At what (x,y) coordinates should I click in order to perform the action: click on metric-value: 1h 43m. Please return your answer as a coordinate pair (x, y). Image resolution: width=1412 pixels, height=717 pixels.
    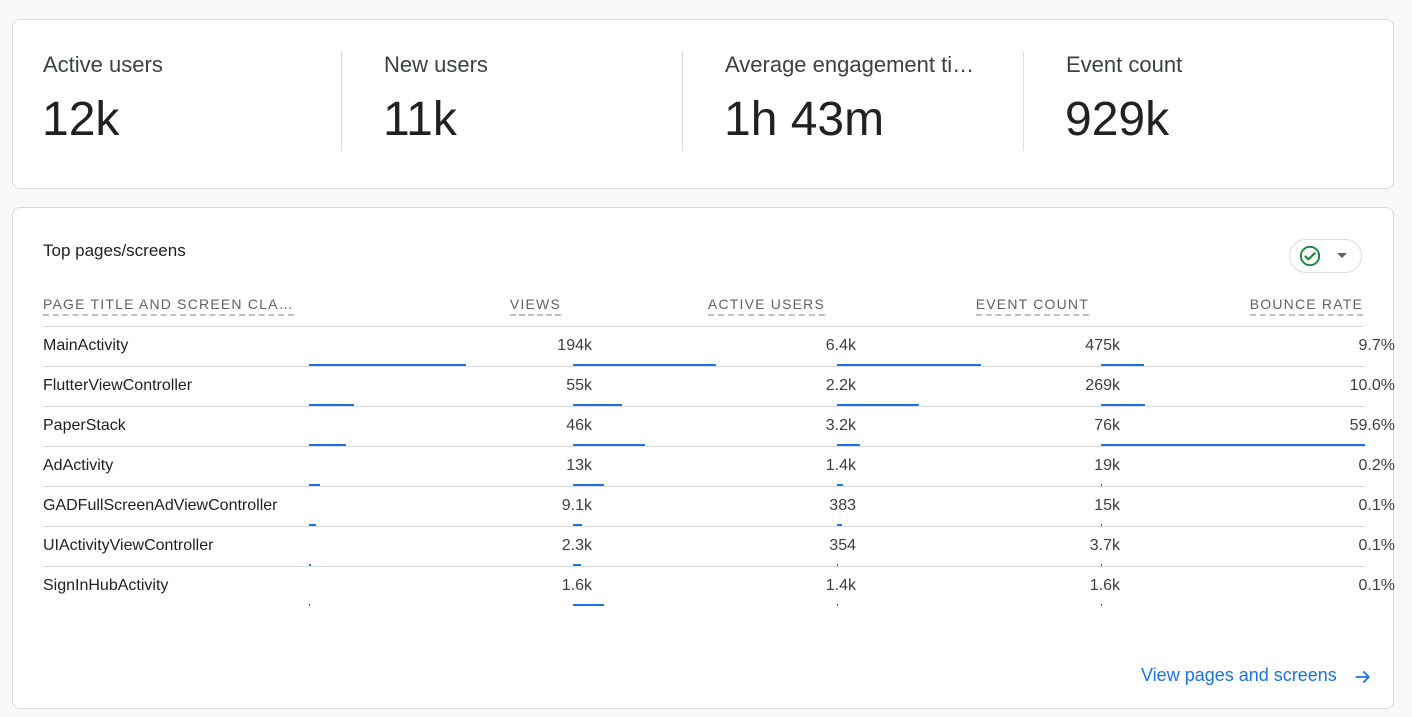
    Looking at the image, I should click on (804, 119).